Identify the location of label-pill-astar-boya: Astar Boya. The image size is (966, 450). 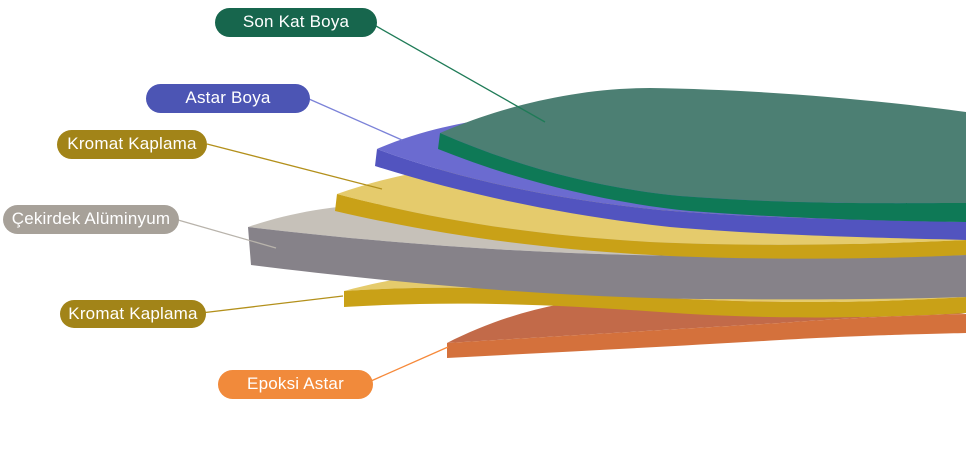
(228, 98).